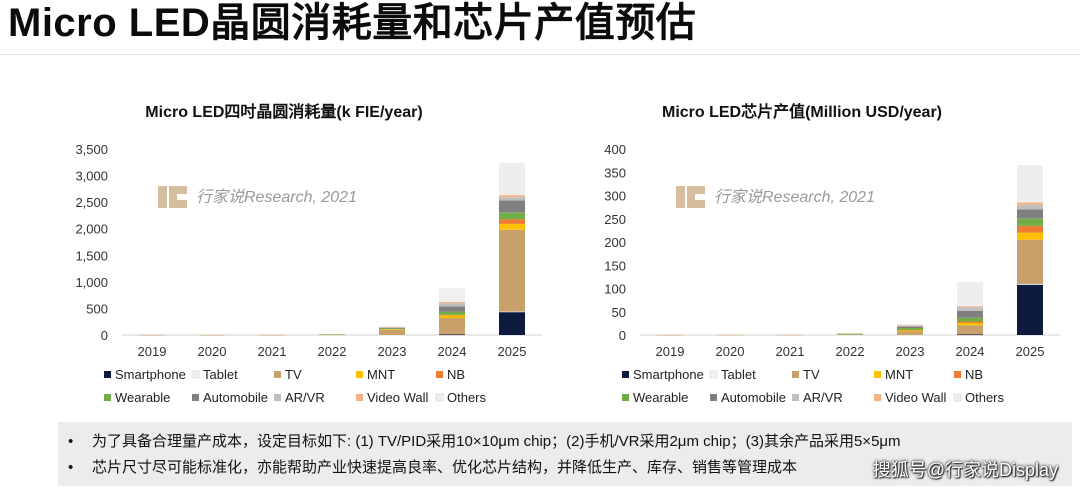 Image resolution: width=1080 pixels, height=491 pixels. Describe the element at coordinates (823, 397) in the screenshot. I see `legend-label: AR/VR` at that location.